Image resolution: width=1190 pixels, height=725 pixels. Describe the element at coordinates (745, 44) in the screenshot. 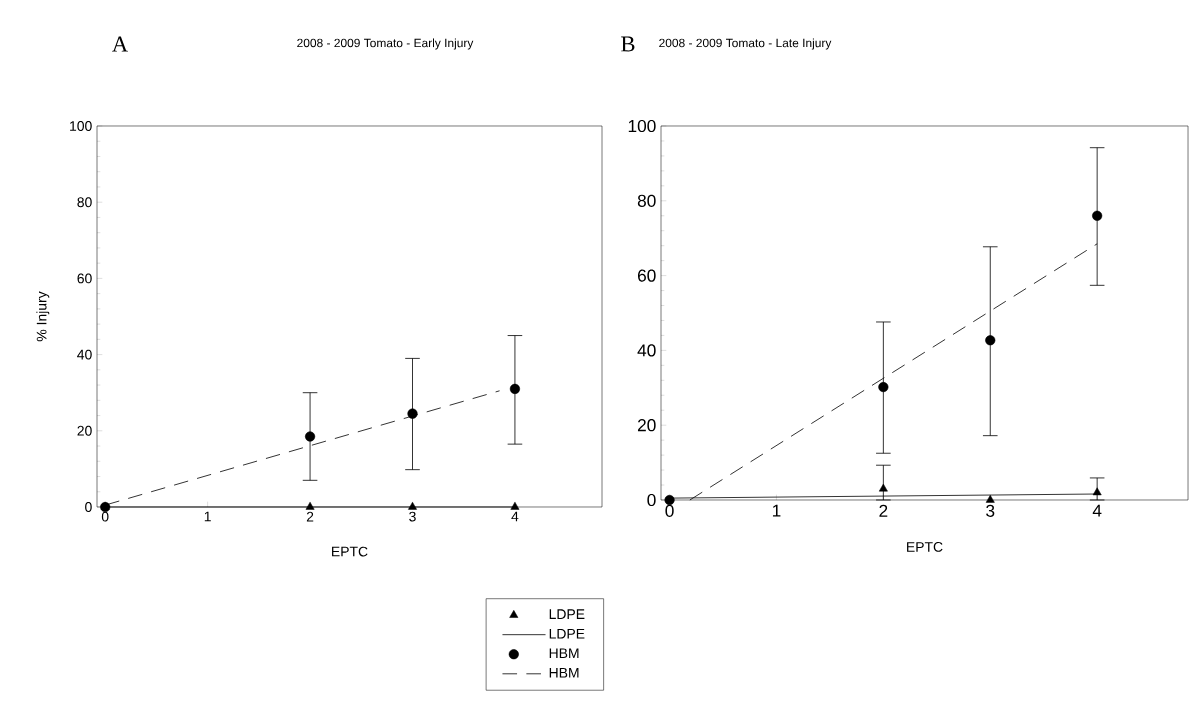

I see `chart-subtitle: 2008 - 2009 Tomato - Late Injury` at that location.